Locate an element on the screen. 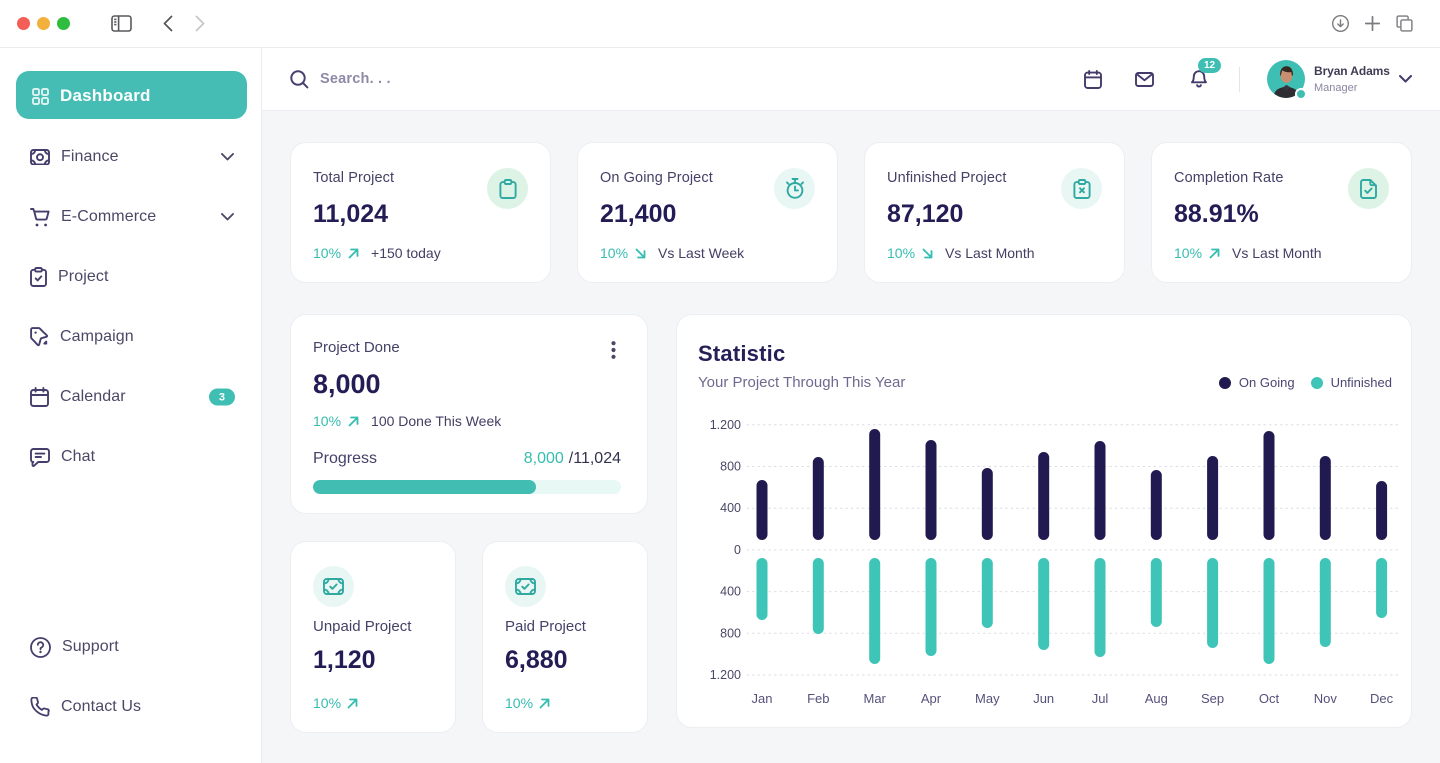  svg-text: May is located at coordinates (987, 698).